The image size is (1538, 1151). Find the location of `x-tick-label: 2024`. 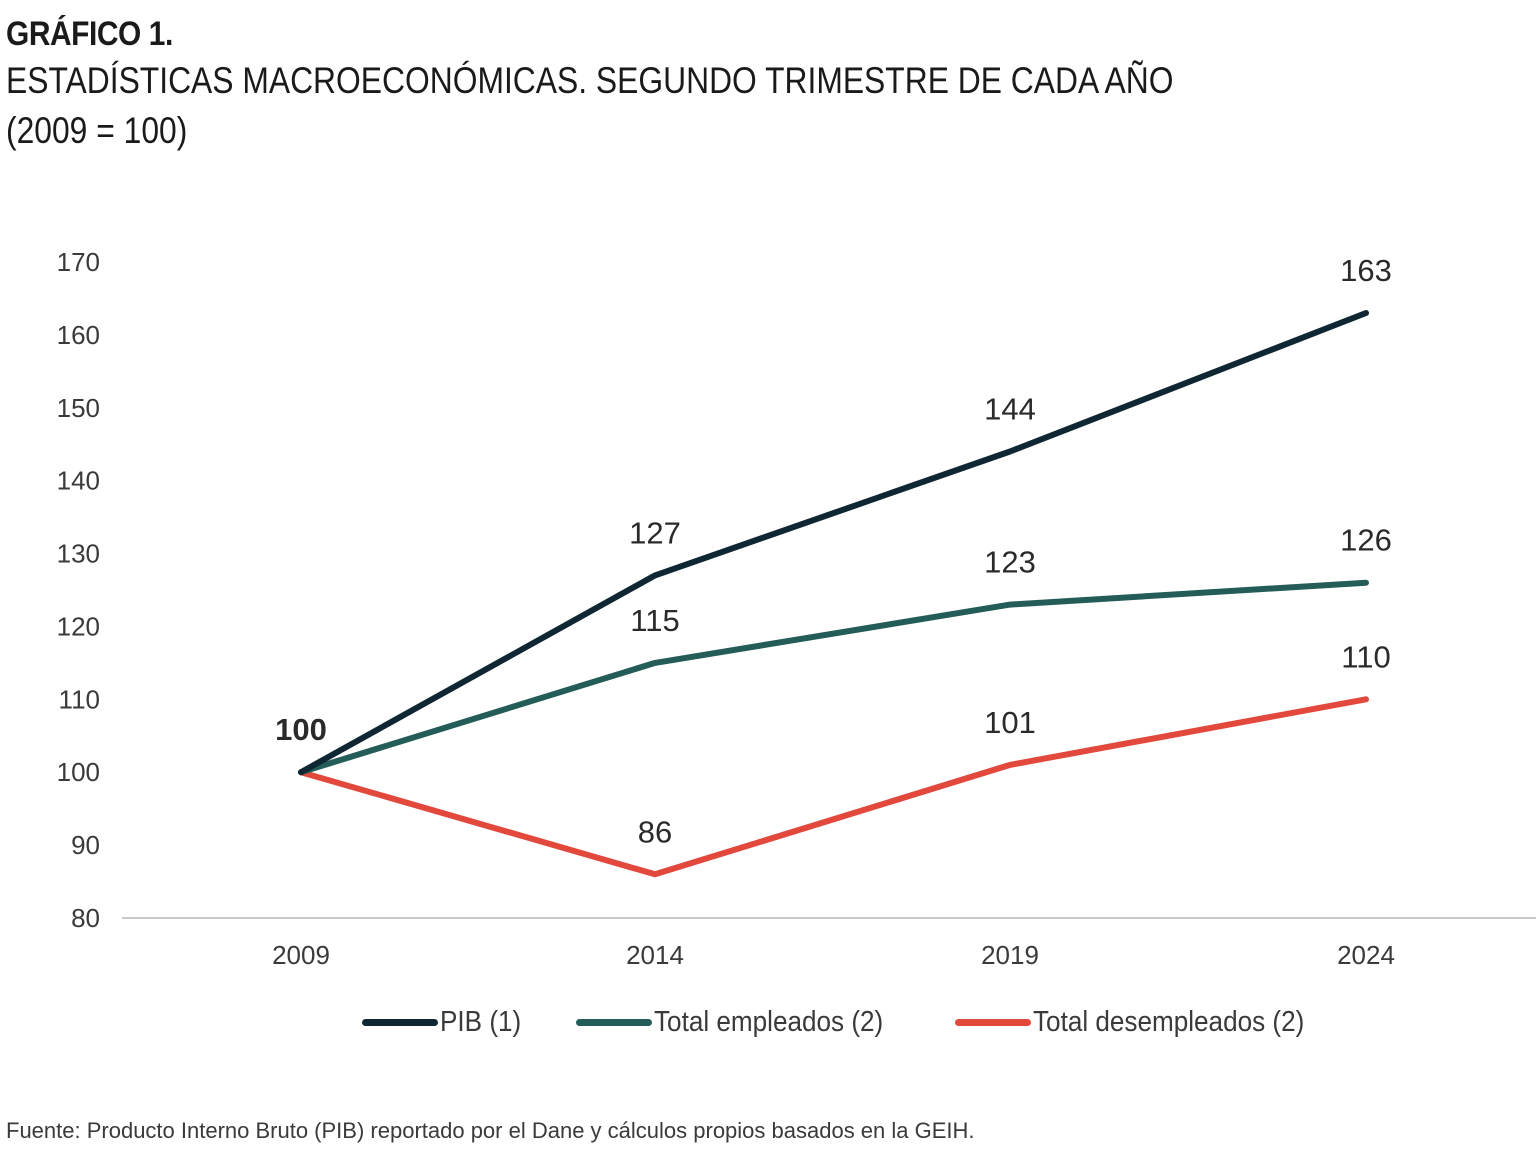

x-tick-label: 2024 is located at coordinates (1366, 955).